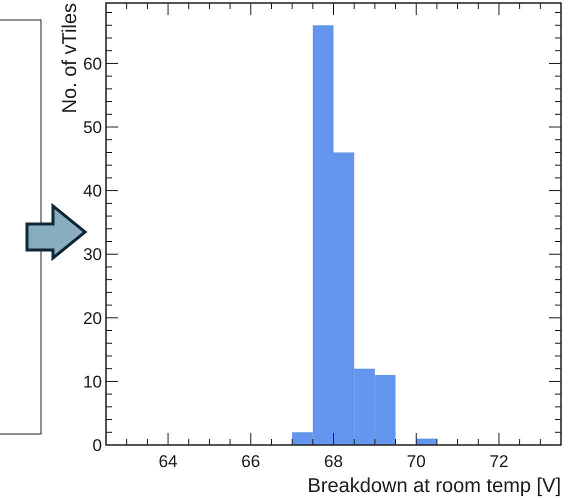 The width and height of the screenshot is (577, 500). What do you see at coordinates (92, 318) in the screenshot?
I see `y-tick-label: 20` at bounding box center [92, 318].